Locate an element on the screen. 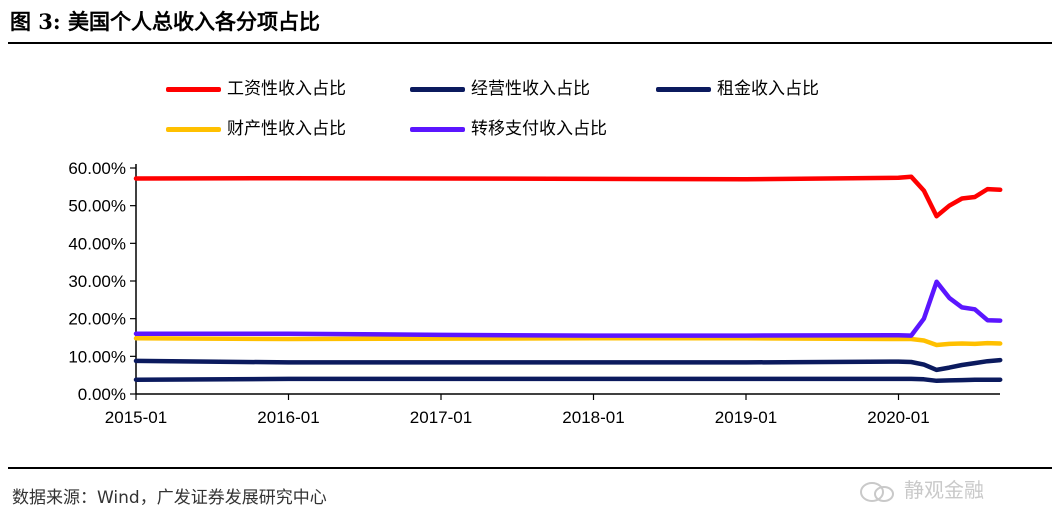 Image resolution: width=1060 pixels, height=517 pixels. watermark: 静观金融 is located at coordinates (921, 489).